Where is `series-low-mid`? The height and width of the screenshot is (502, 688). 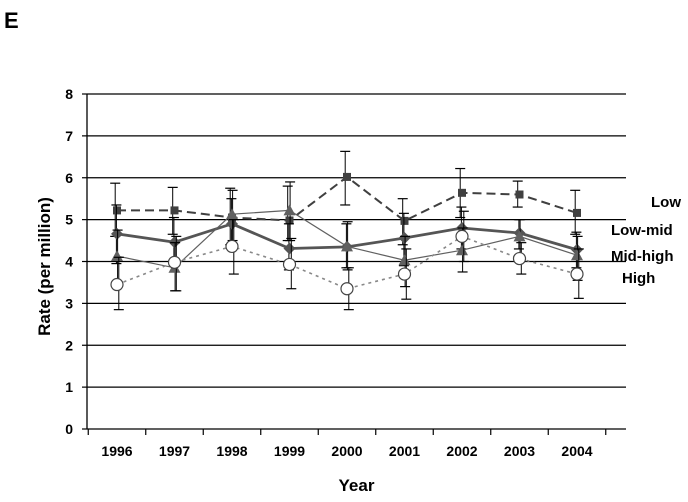 series-low-mid is located at coordinates (347, 234).